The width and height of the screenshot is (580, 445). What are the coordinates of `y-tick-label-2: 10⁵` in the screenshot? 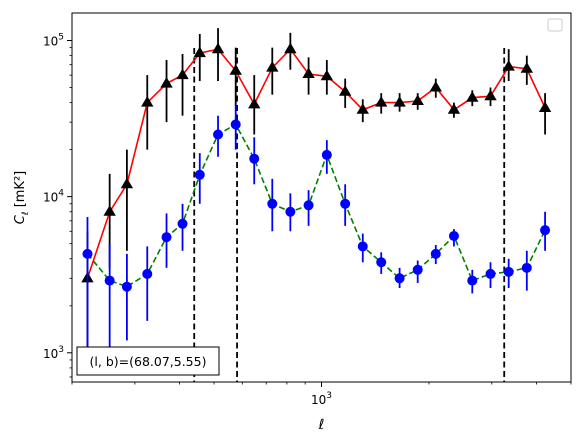 It's located at (53, 40).